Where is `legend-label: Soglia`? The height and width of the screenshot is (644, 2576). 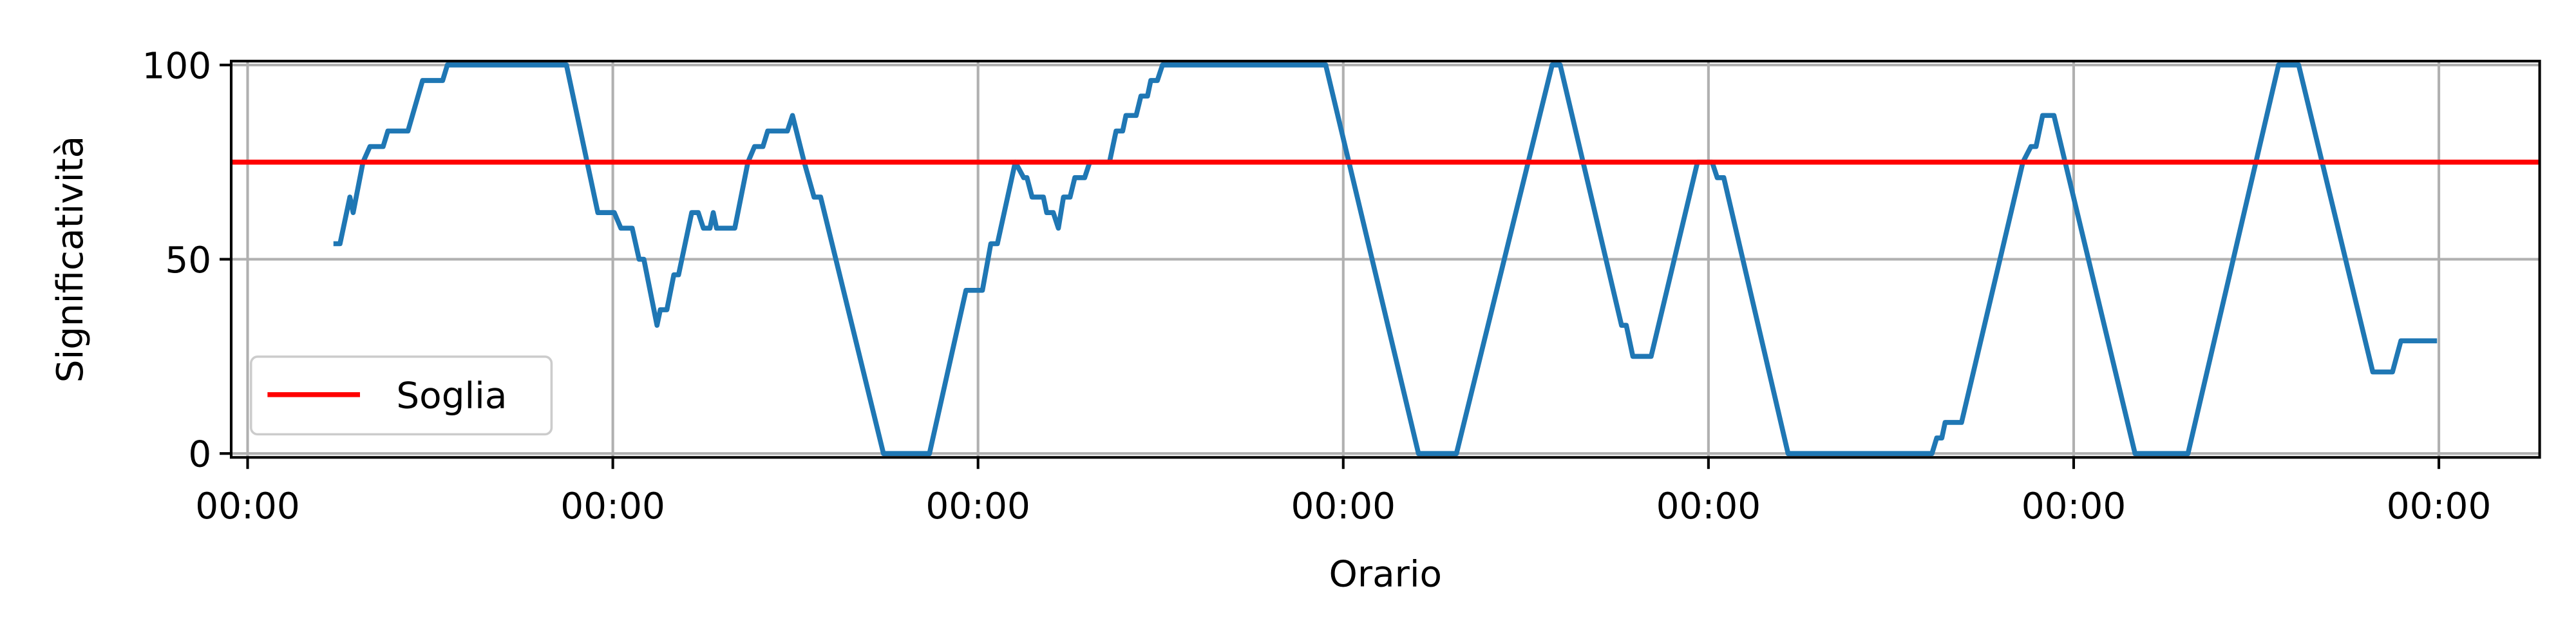
legend-label: Soglia is located at coordinates (451, 396).